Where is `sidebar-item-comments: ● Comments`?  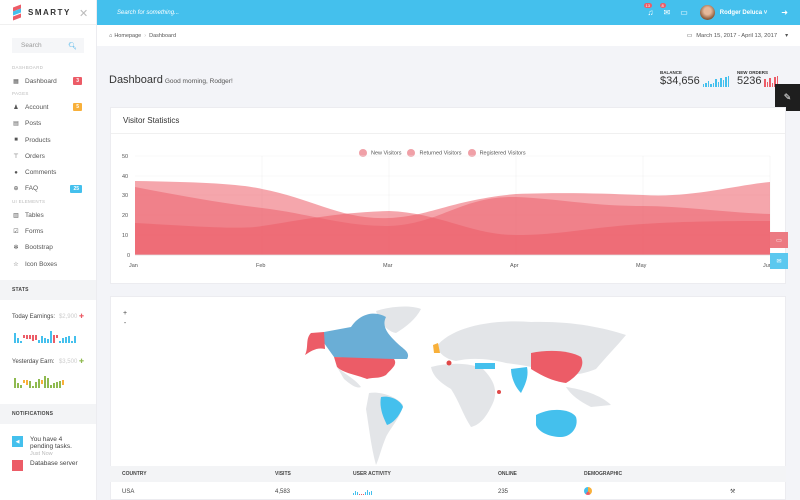 sidebar-item-comments: ● Comments is located at coordinates (48, 172).